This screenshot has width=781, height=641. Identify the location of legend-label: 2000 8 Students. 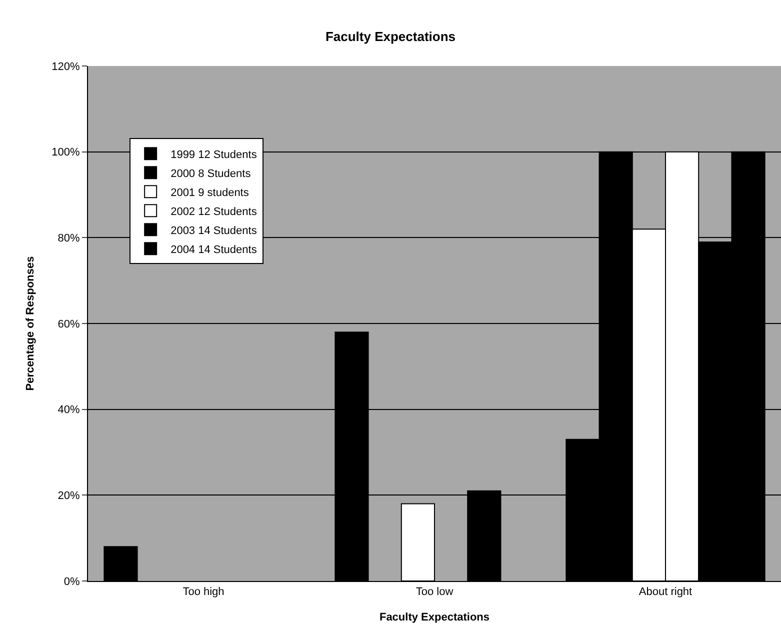
(211, 174).